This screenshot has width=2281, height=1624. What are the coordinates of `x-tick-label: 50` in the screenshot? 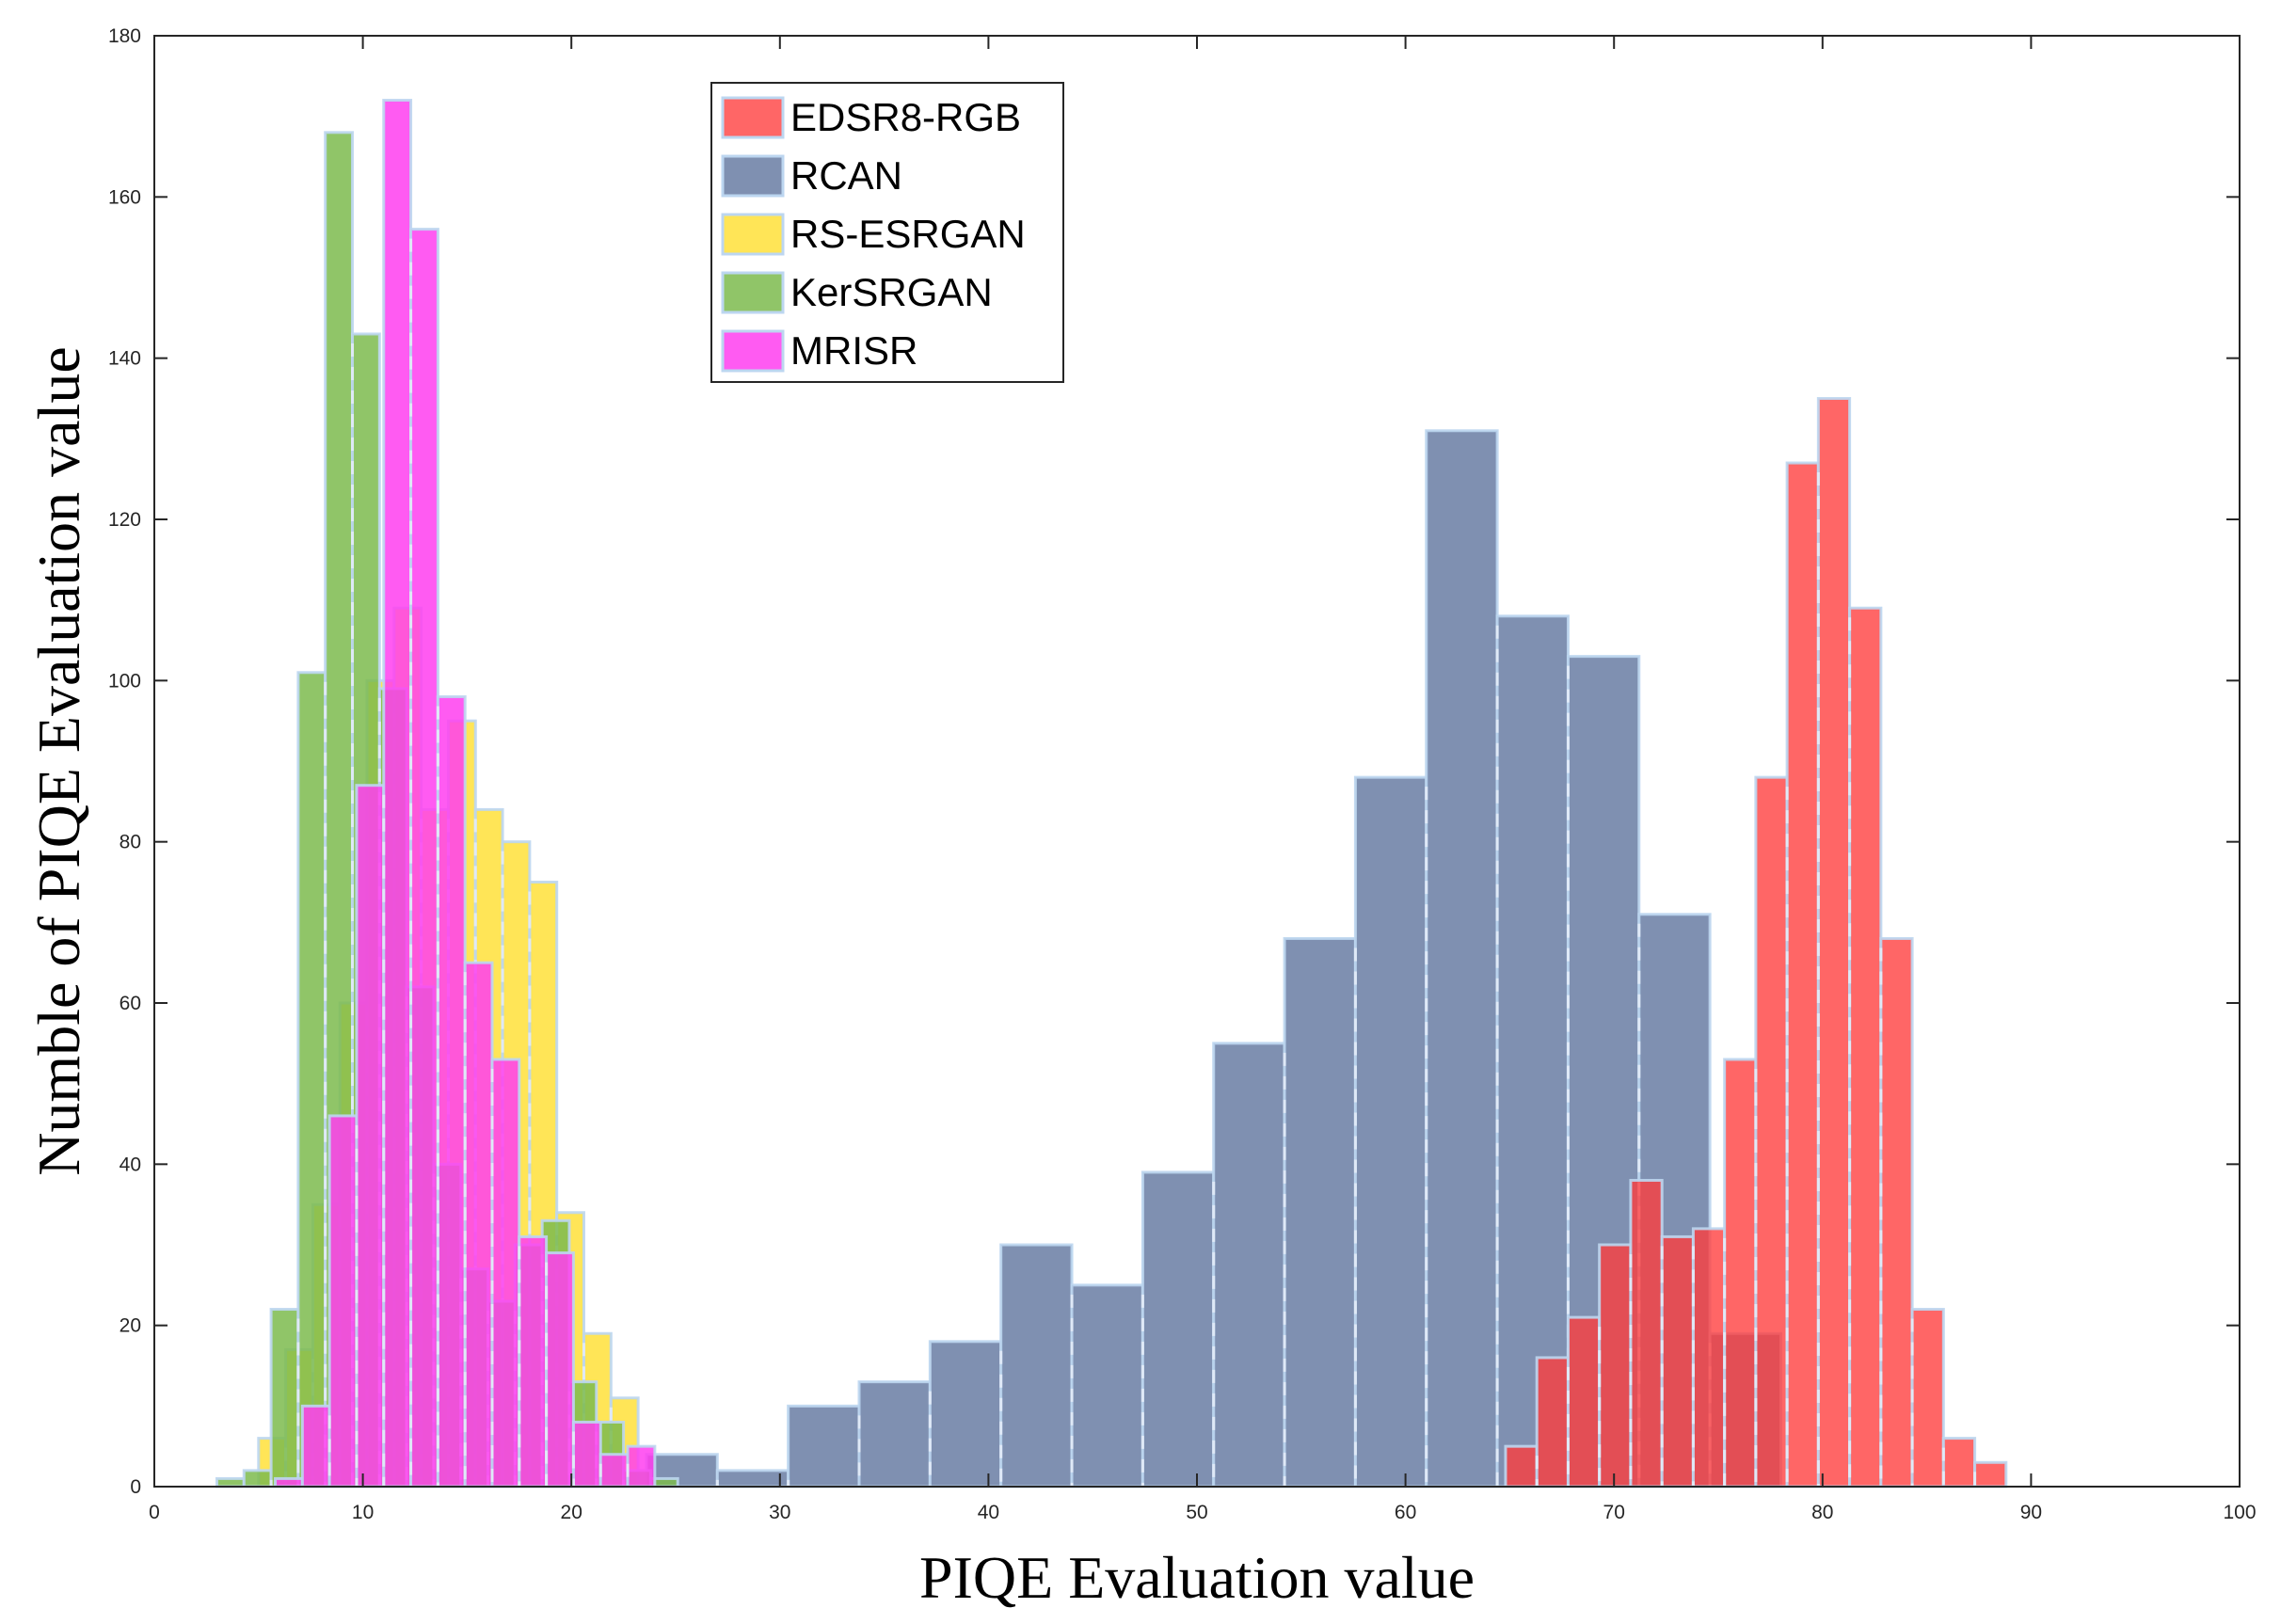 It's located at (1196, 1513).